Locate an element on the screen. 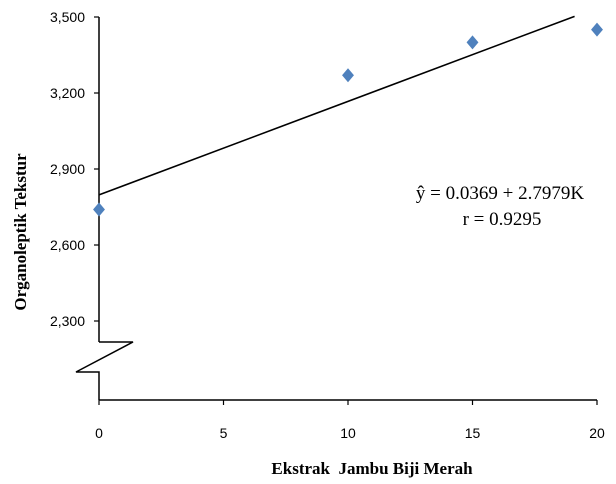 The height and width of the screenshot is (484, 616). x-tick-label: 15 is located at coordinates (473, 433).